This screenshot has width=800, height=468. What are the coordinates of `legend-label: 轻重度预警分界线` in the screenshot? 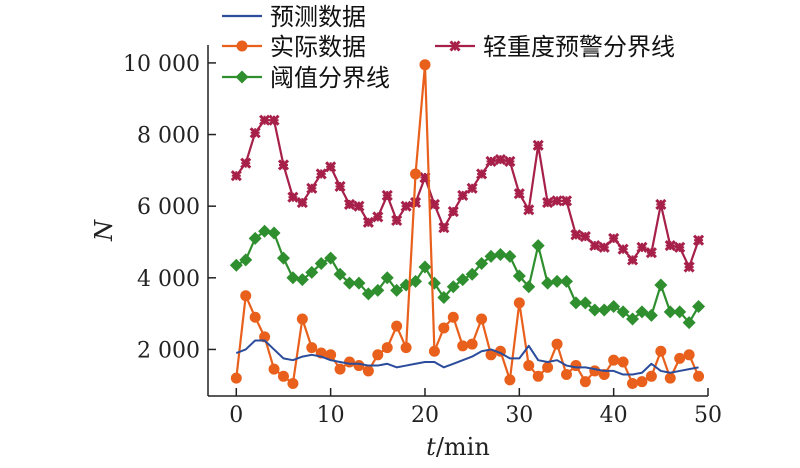 It's located at (579, 47).